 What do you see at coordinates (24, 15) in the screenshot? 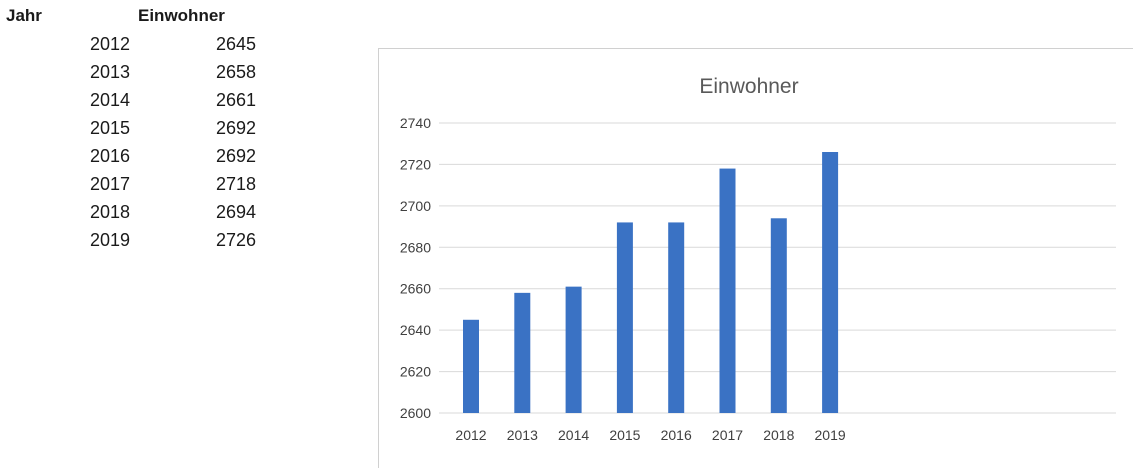
I see `table-header-year: Jahr` at bounding box center [24, 15].